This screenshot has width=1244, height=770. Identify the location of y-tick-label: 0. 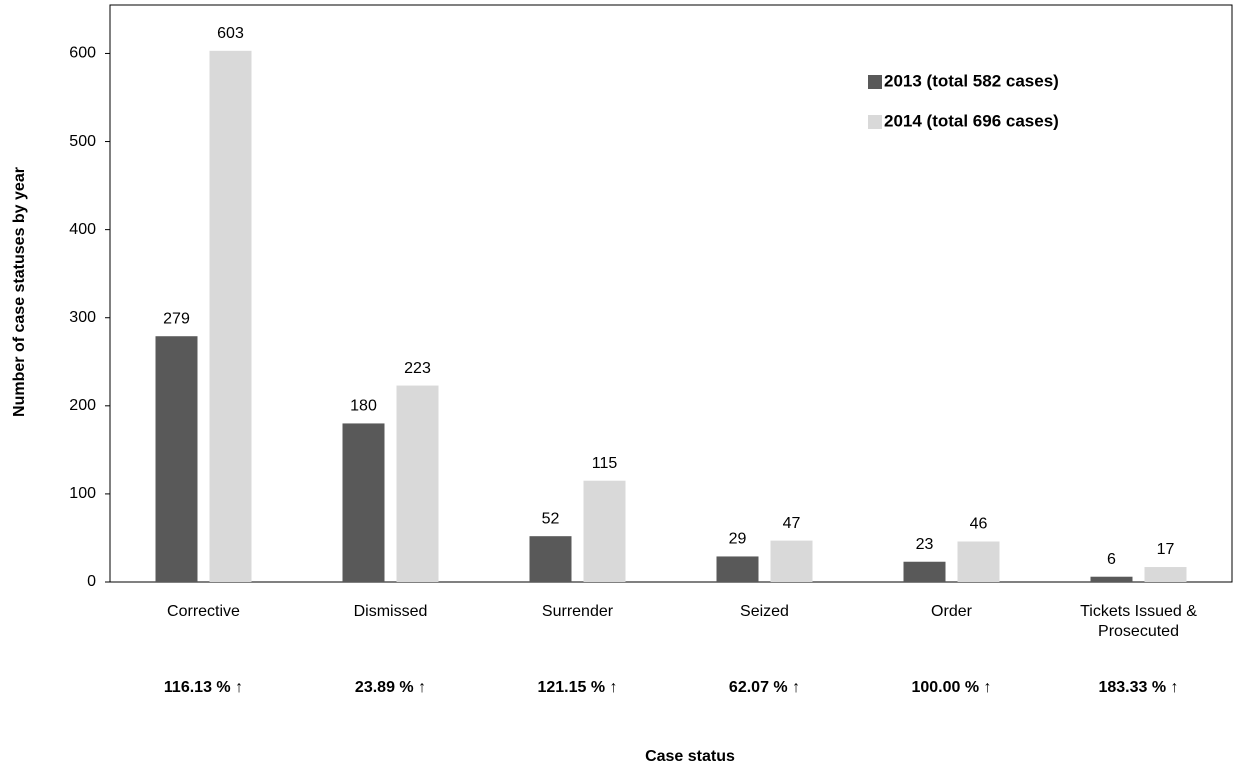
(91, 581).